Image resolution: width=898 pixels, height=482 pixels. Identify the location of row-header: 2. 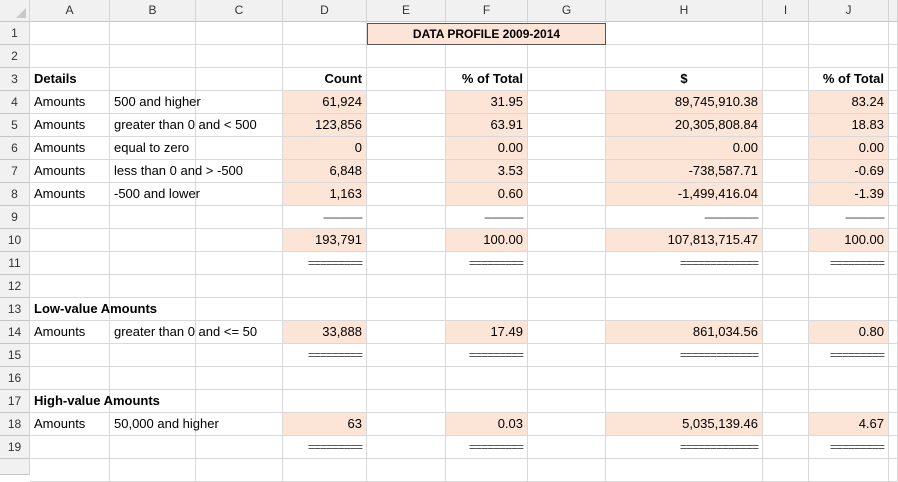
(15, 56).